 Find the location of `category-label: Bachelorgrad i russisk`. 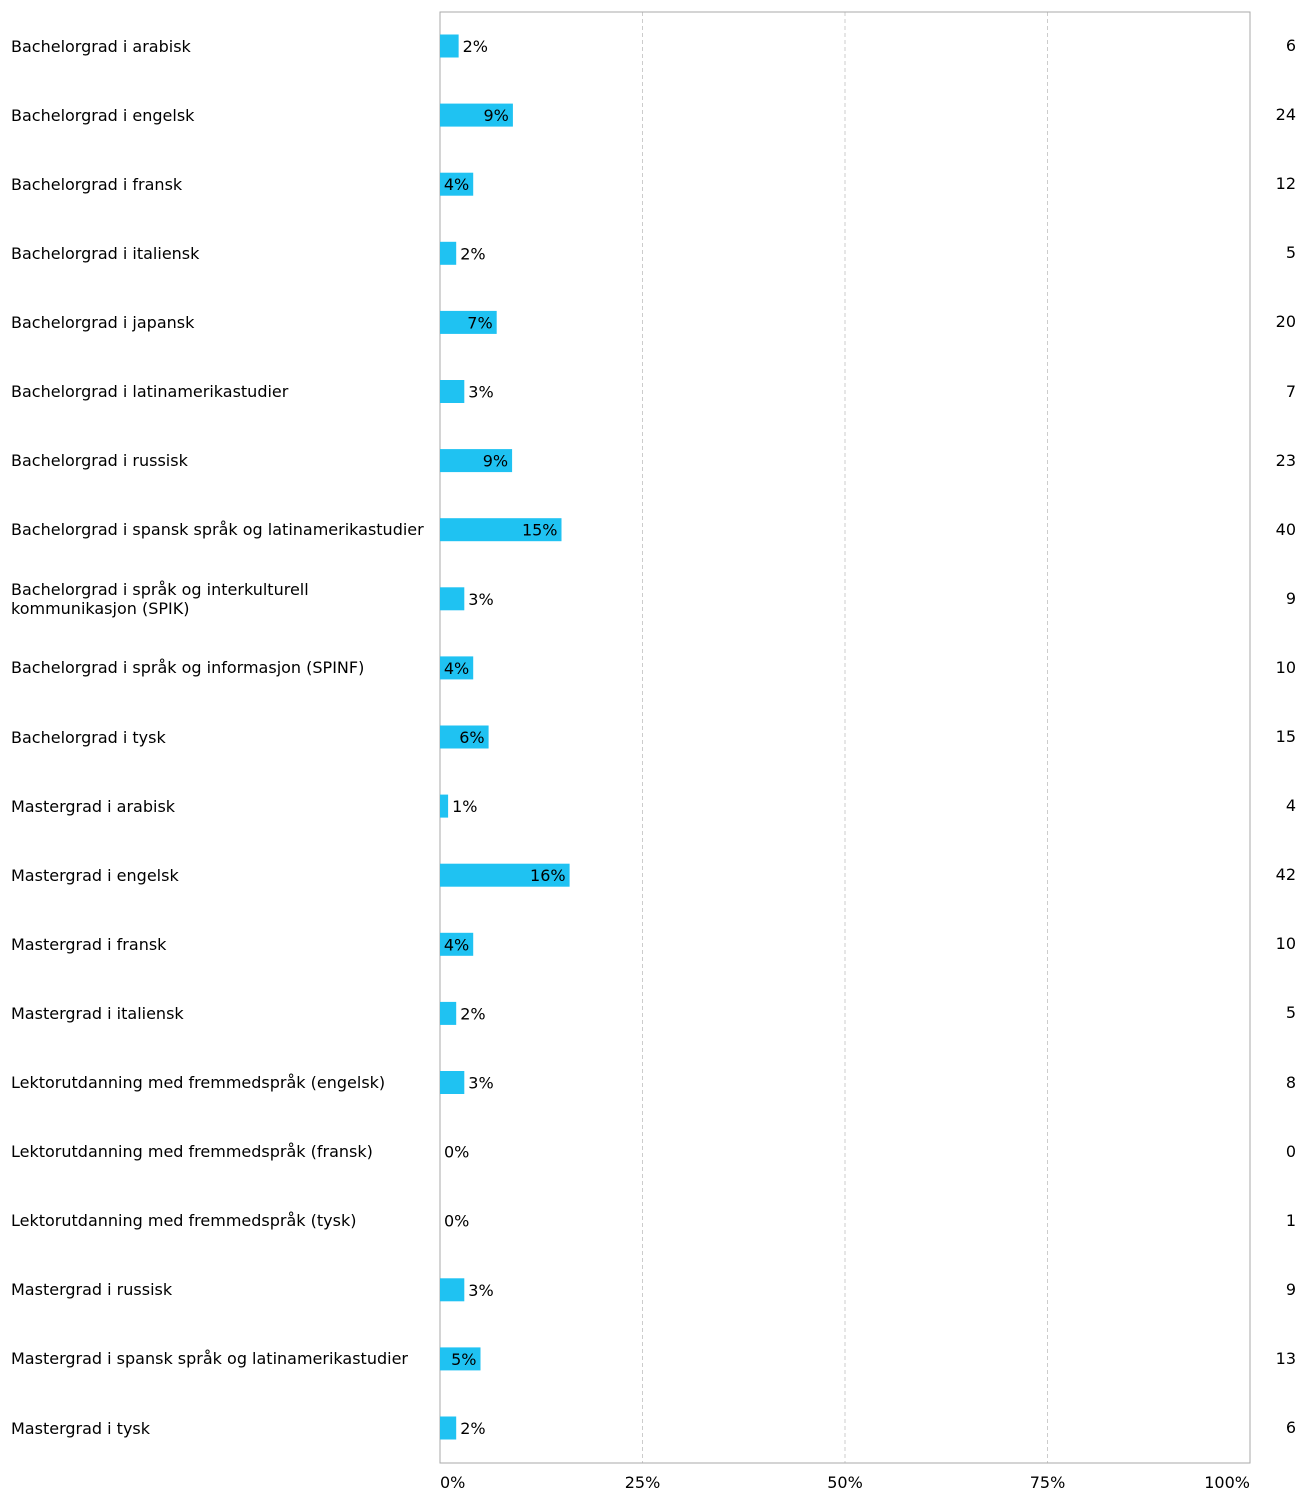

category-label: Bachelorgrad i russisk is located at coordinates (99, 461).